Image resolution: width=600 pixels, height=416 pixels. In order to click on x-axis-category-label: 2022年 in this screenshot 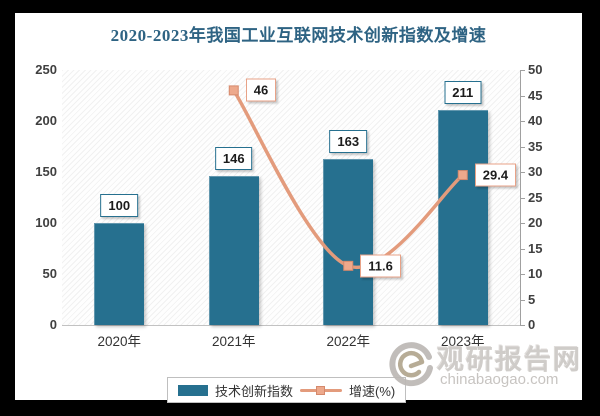, I will do `click(348, 341)`.